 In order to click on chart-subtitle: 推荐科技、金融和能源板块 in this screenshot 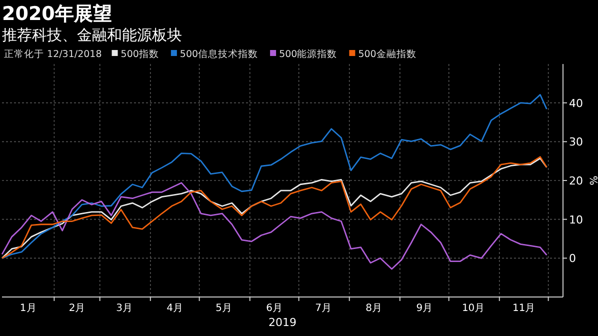, I will do `click(92, 35)`.